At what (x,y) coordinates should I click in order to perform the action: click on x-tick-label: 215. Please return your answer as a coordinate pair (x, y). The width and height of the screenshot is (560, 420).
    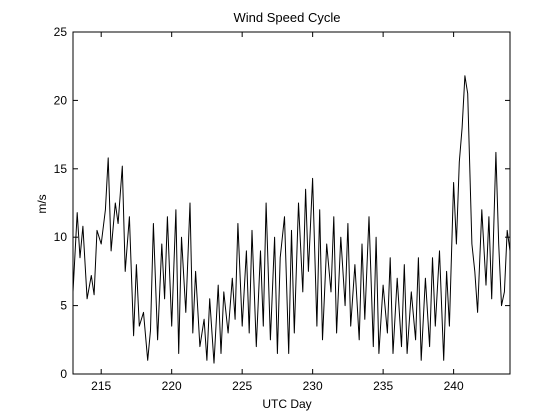
    Looking at the image, I should click on (101, 386).